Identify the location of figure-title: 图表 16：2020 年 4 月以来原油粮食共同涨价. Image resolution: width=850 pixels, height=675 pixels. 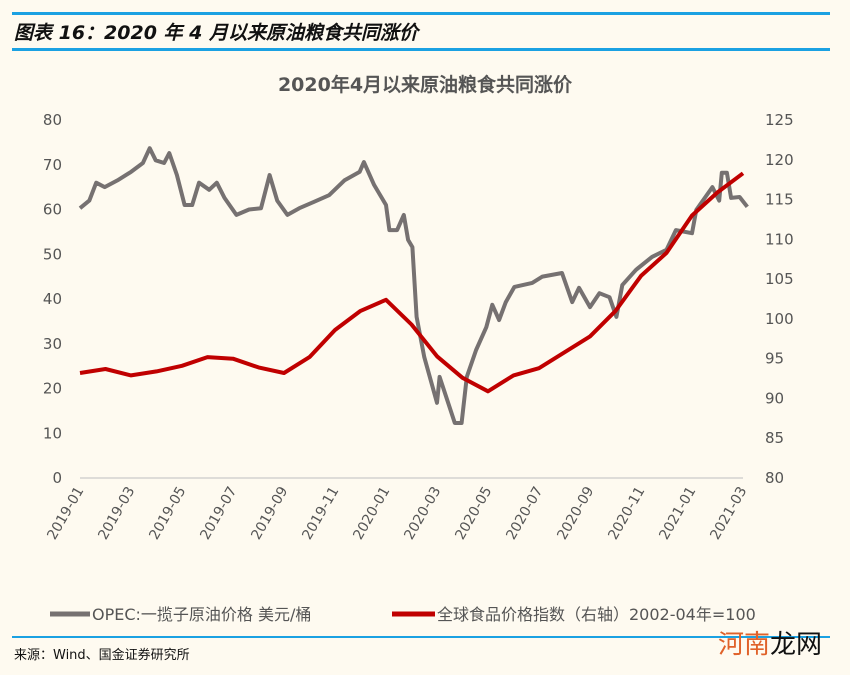
(216, 33).